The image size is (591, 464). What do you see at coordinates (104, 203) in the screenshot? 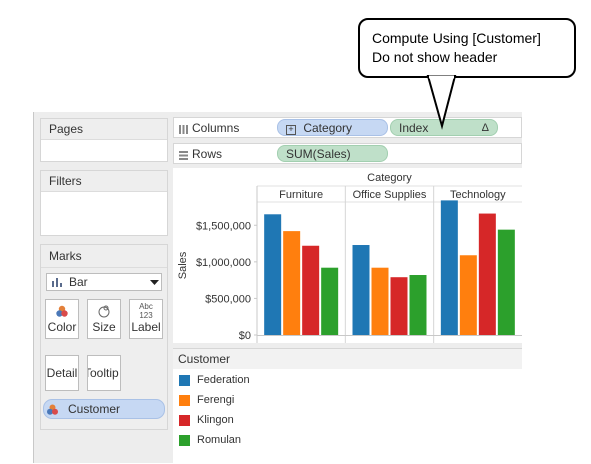
I see `filters-card: Filters` at bounding box center [104, 203].